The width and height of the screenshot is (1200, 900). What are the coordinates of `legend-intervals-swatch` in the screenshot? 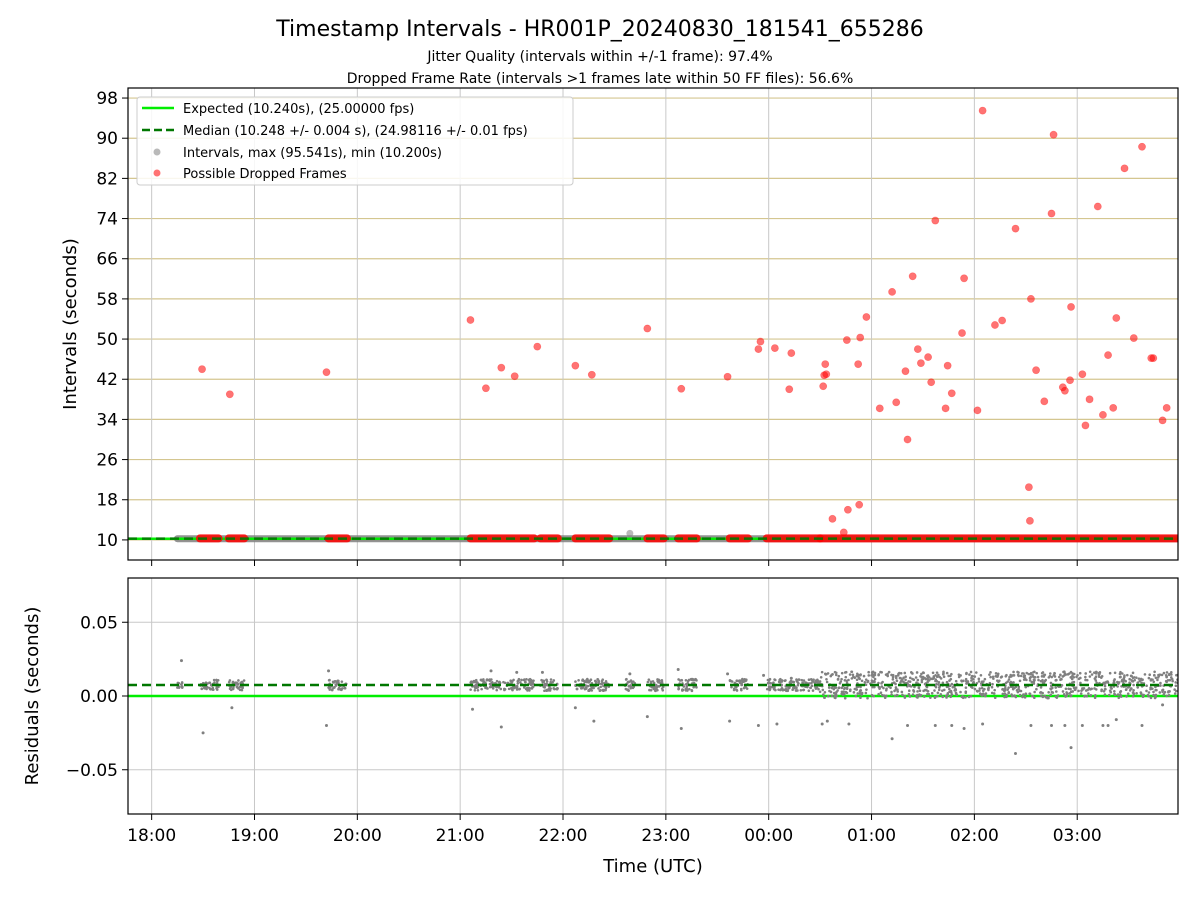 It's located at (157, 152).